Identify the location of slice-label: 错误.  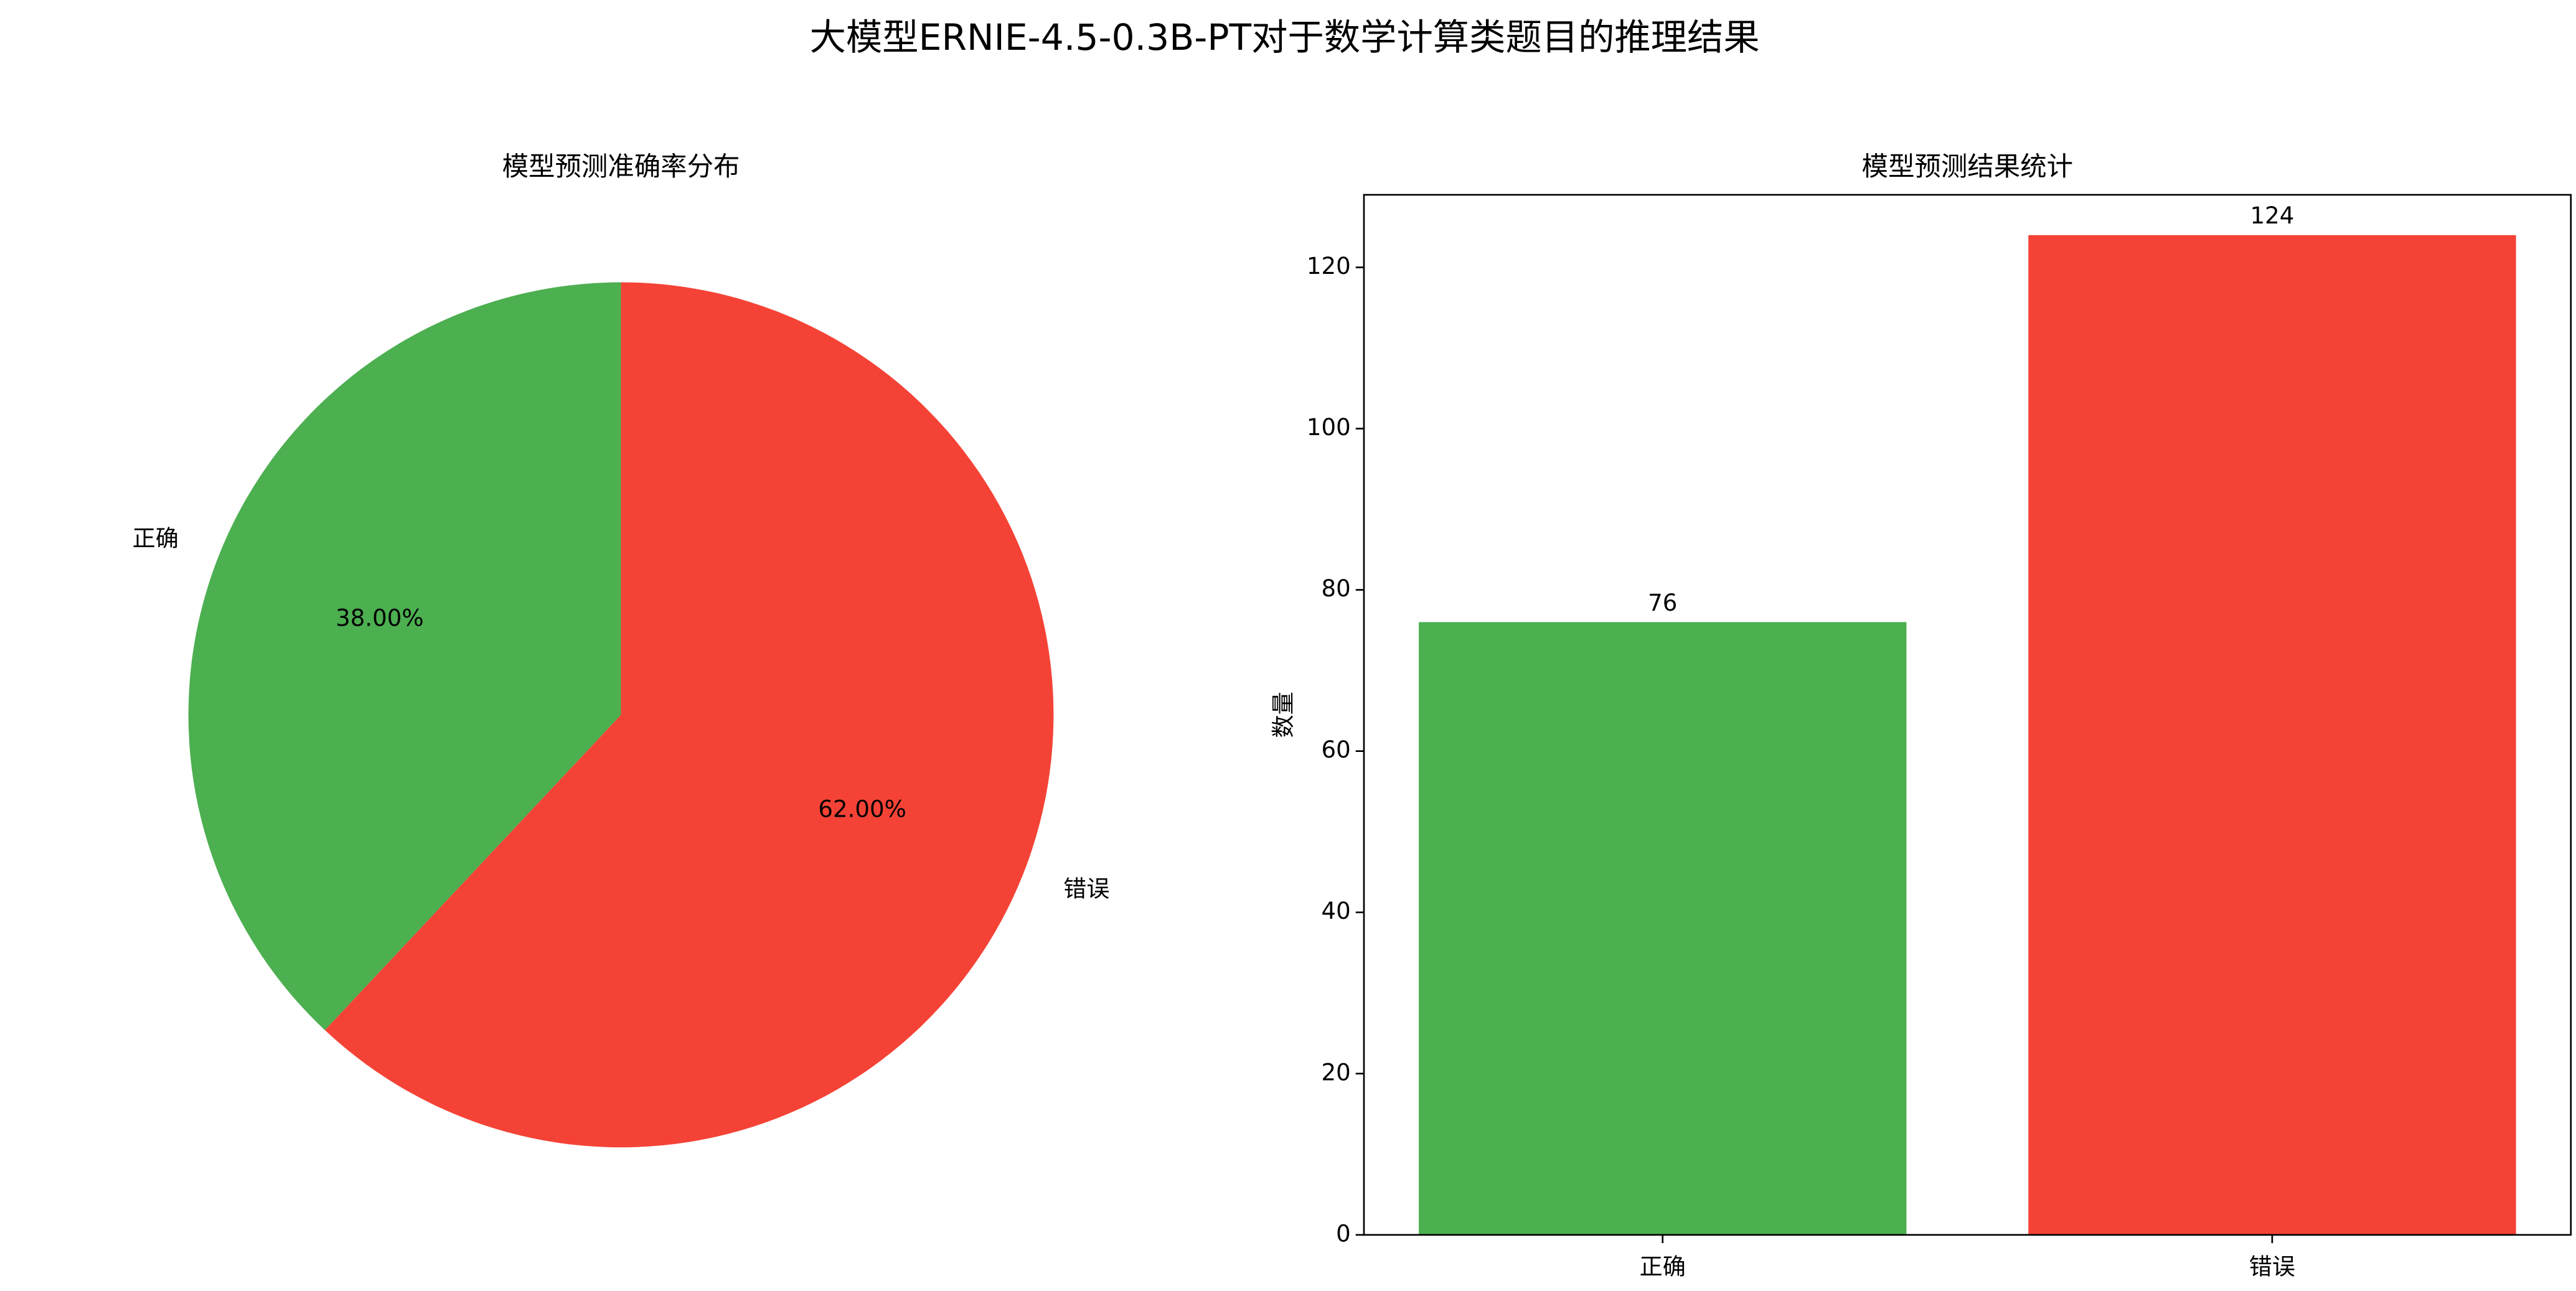
(1086, 888).